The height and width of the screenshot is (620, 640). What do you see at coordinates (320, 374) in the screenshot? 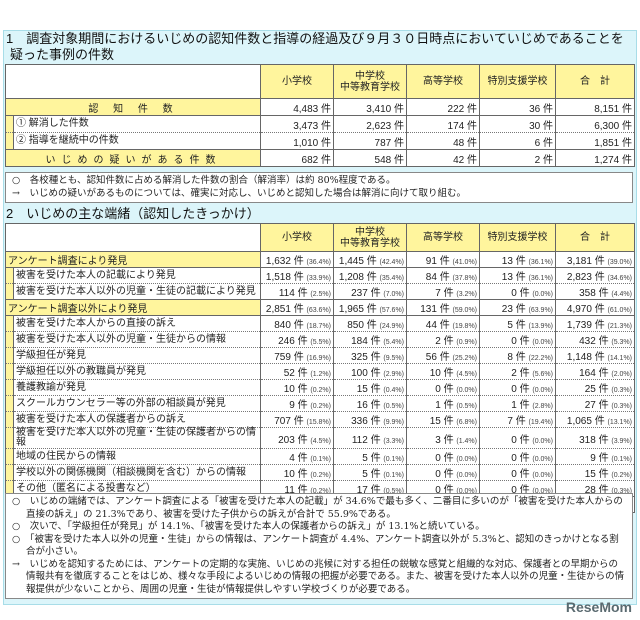
I see `percentage: (1.2%)` at bounding box center [320, 374].